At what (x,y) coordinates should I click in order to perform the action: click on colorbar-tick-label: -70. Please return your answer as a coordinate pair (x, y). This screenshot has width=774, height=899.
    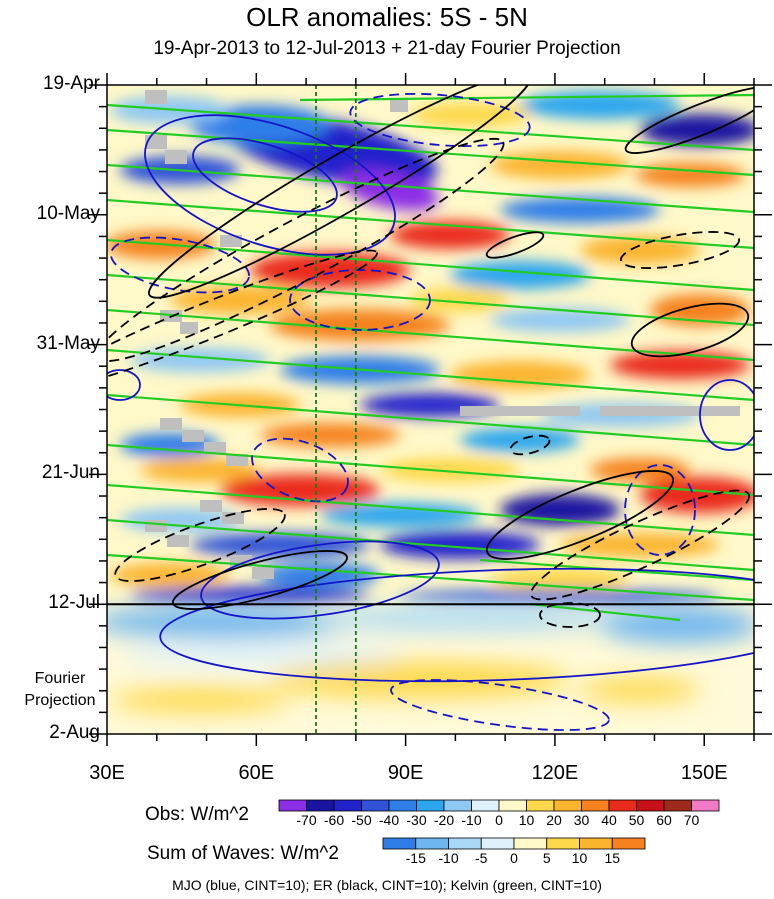
    Looking at the image, I should click on (306, 820).